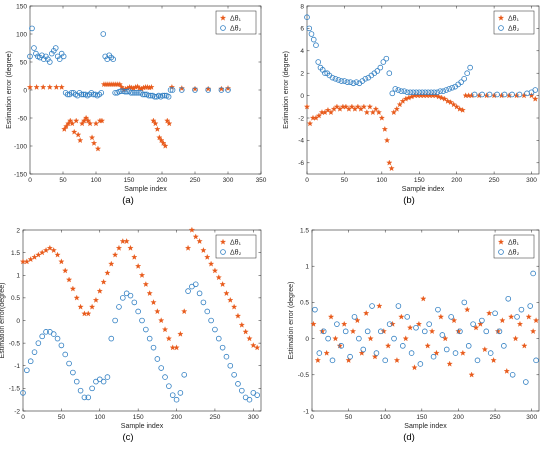 This screenshot has height=451, width=550. What do you see at coordinates (302, 29) in the screenshot?
I see `y-tick-label: 6` at bounding box center [302, 29].